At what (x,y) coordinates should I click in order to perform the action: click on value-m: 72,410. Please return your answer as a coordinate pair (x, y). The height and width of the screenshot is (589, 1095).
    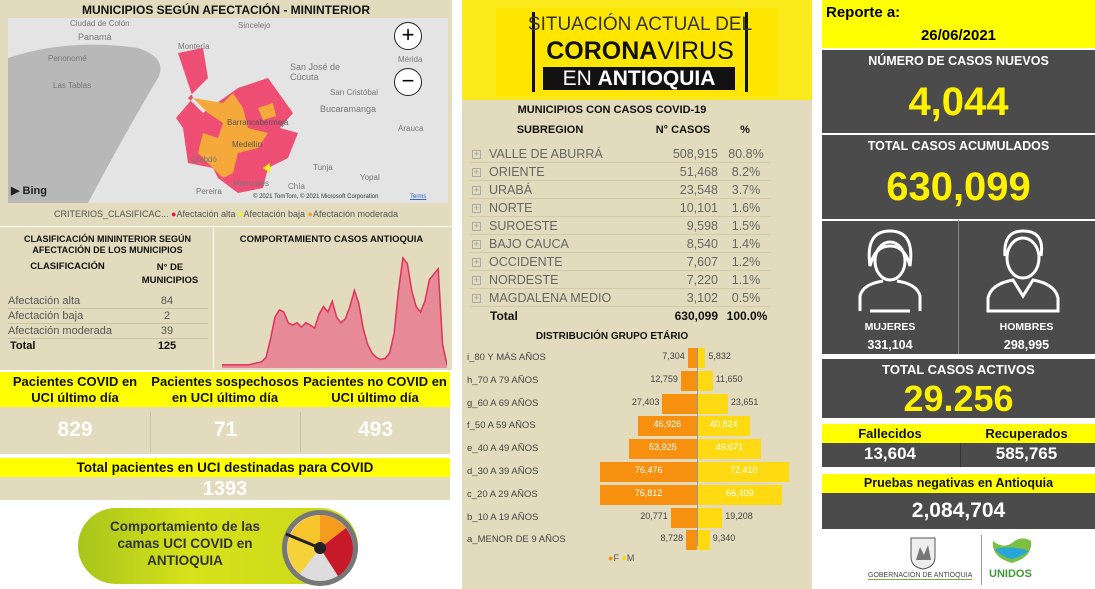
    Looking at the image, I should click on (743, 470).